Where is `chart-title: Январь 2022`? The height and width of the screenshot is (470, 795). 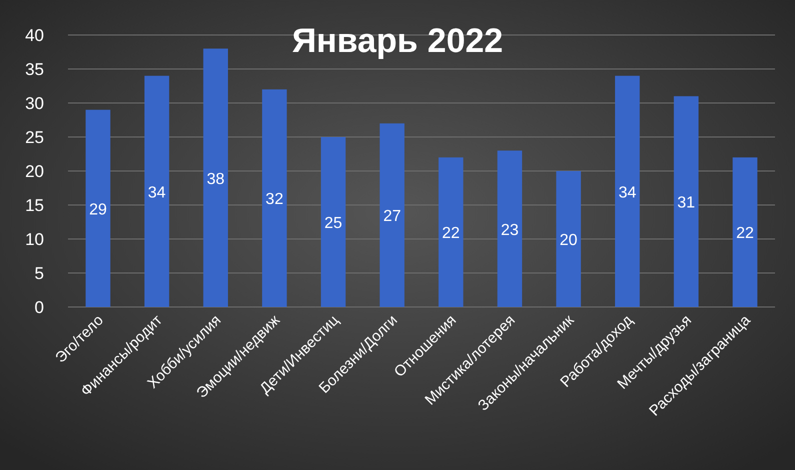 chart-title: Январь 2022 is located at coordinates (398, 41).